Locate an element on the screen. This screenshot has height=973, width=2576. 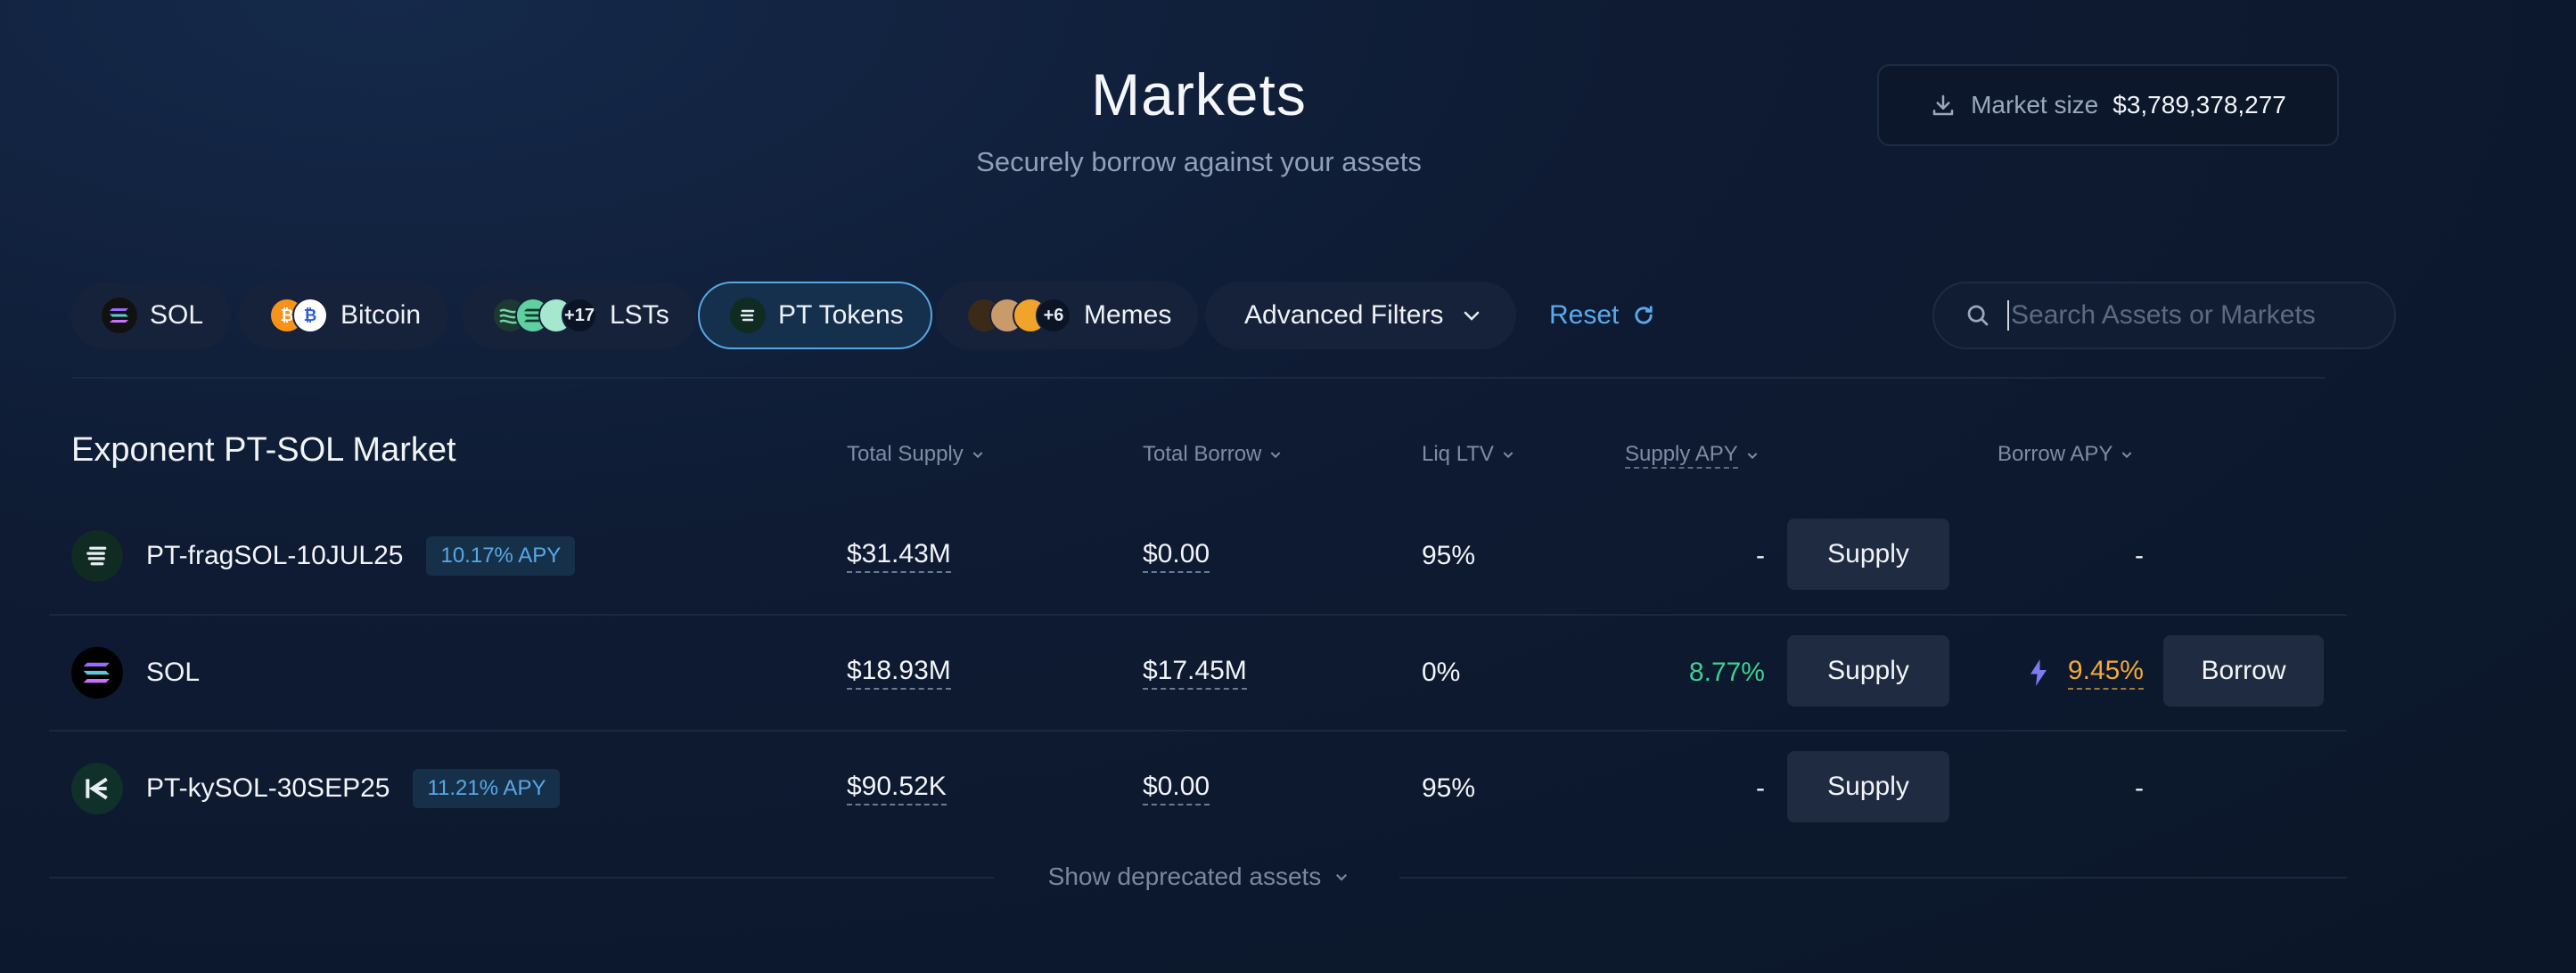
advanced-filters-dropdown: Advanced Filters is located at coordinates (1361, 315).